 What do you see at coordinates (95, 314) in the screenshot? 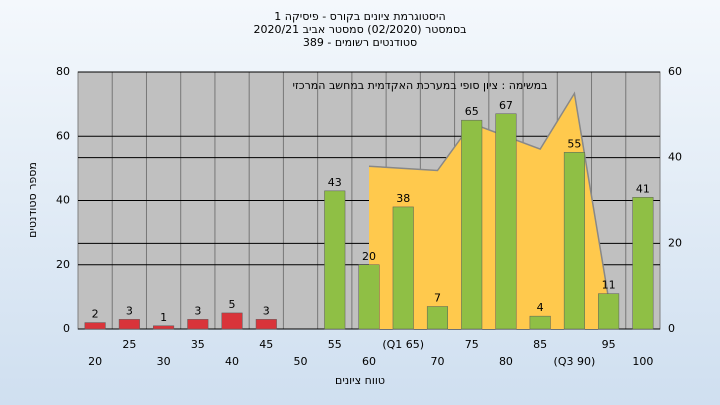
I see `data-label: 2` at bounding box center [95, 314].